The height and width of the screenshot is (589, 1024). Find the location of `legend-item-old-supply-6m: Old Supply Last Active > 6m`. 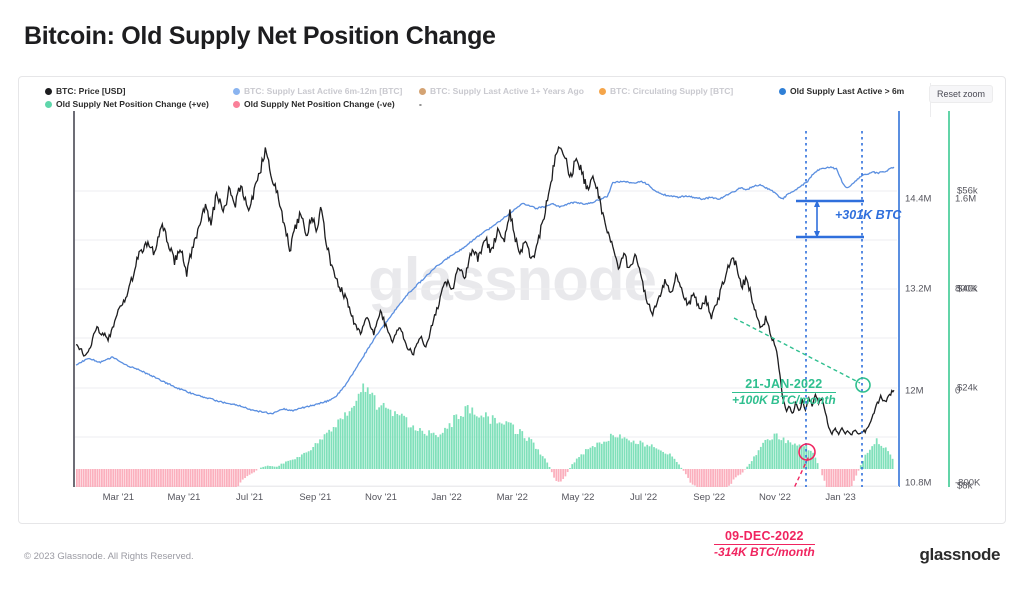

legend-item-old-supply-6m: Old Supply Last Active > 6m is located at coordinates (841, 91).